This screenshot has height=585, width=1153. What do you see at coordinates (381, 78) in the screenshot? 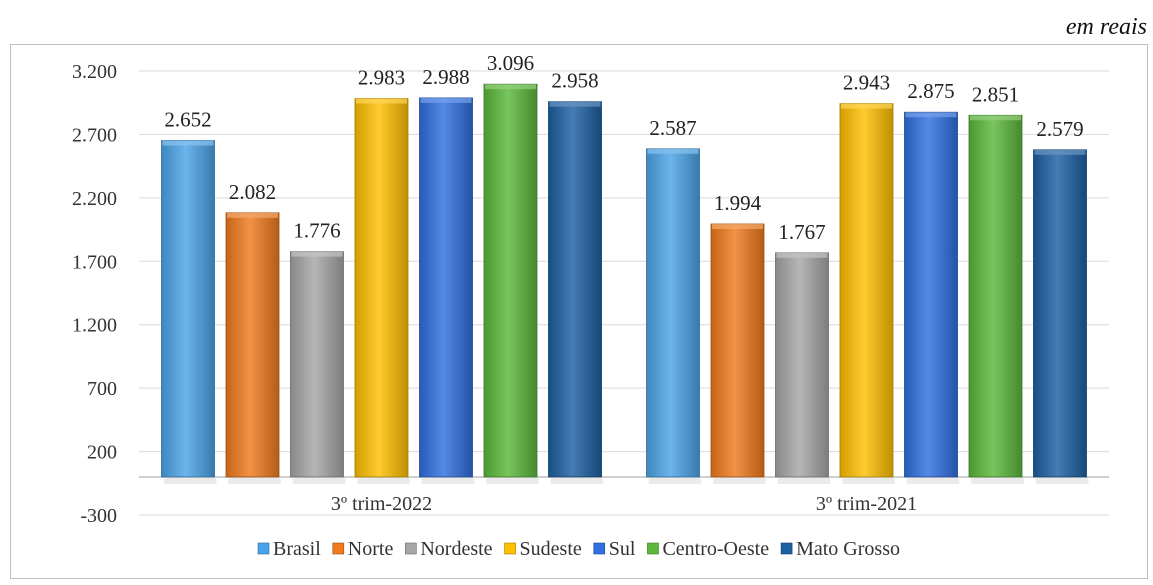
I see `data-label: 2.983` at bounding box center [381, 78].